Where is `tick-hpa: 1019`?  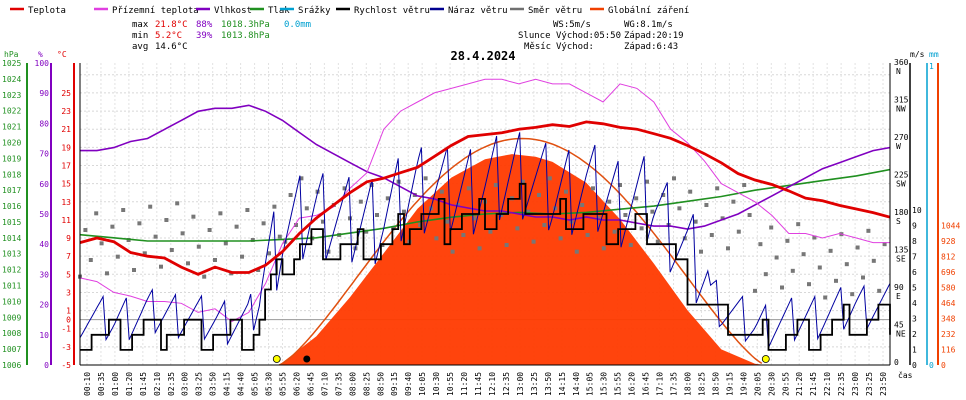
tick-hpa: 1019 is located at coordinates (11, 158).